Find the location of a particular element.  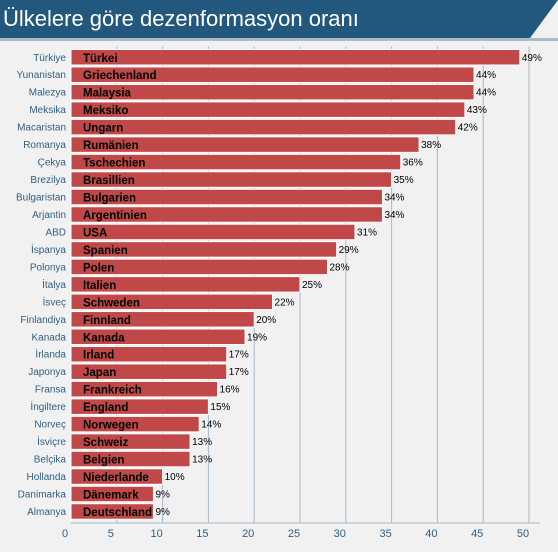

category-label: Bulgaristan is located at coordinates (41, 198).